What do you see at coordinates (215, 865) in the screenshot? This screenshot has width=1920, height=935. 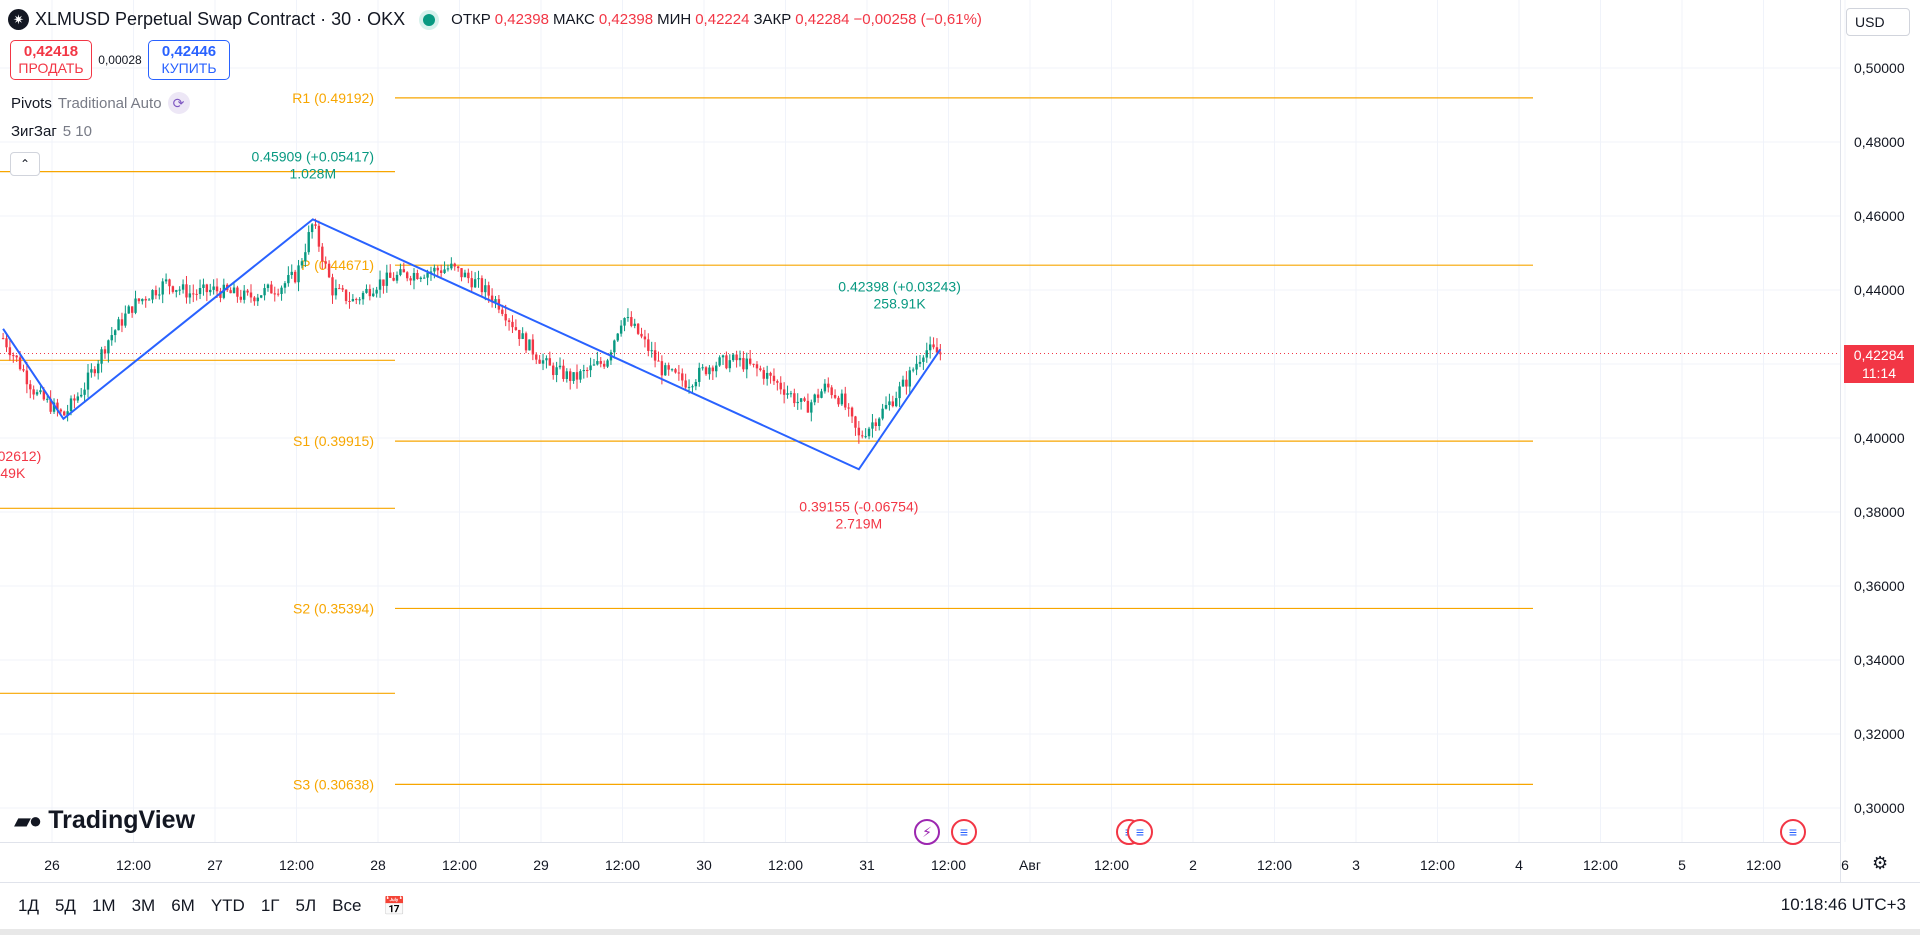 I see `x-tick-label: 27` at bounding box center [215, 865].